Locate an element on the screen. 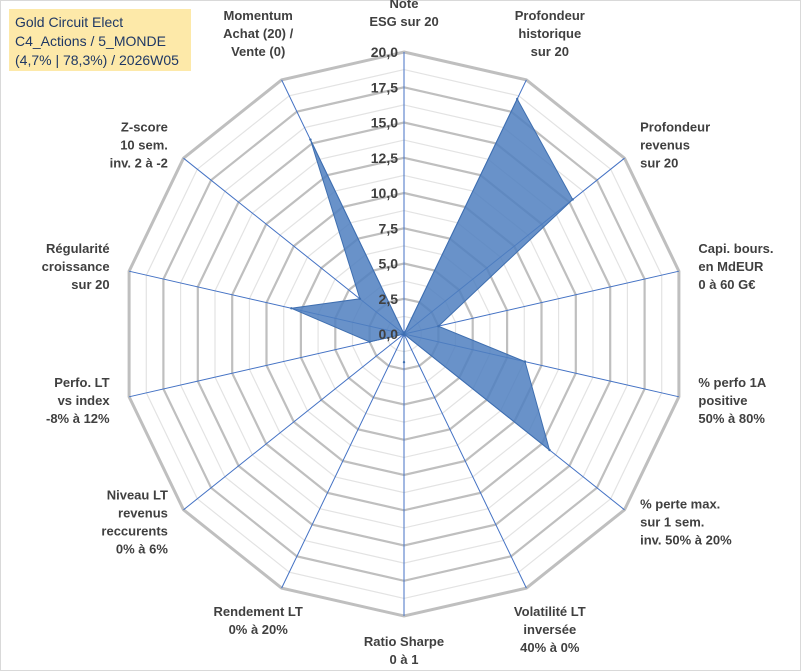 This screenshot has width=801, height=671. r-tick-label: 2,5 is located at coordinates (389, 299).